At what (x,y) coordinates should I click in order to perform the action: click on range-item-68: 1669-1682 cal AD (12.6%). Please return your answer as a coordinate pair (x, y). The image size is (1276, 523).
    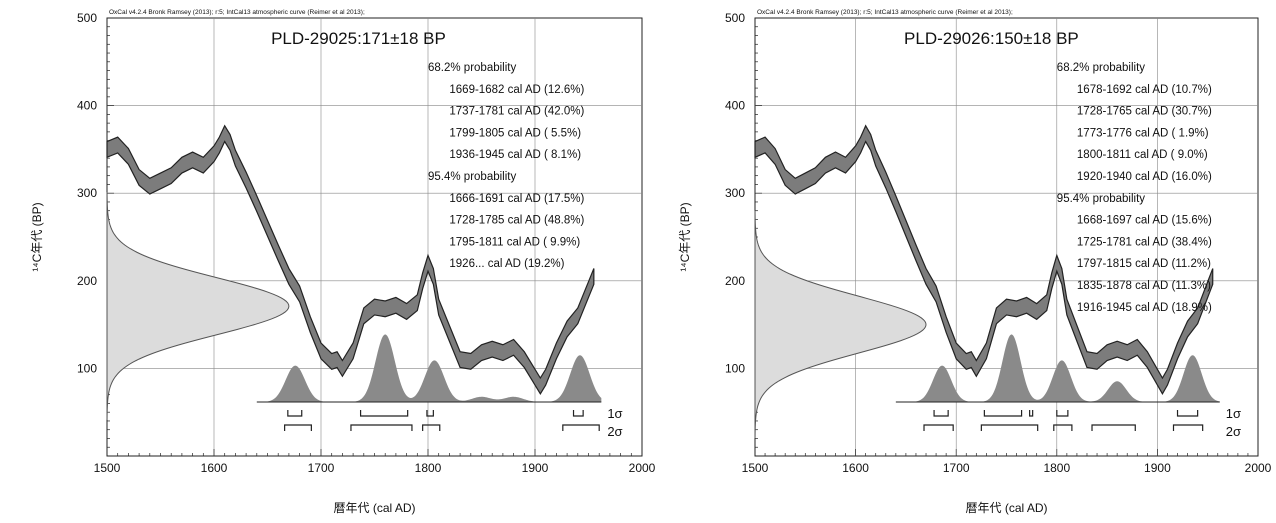
    Looking at the image, I should click on (516, 90).